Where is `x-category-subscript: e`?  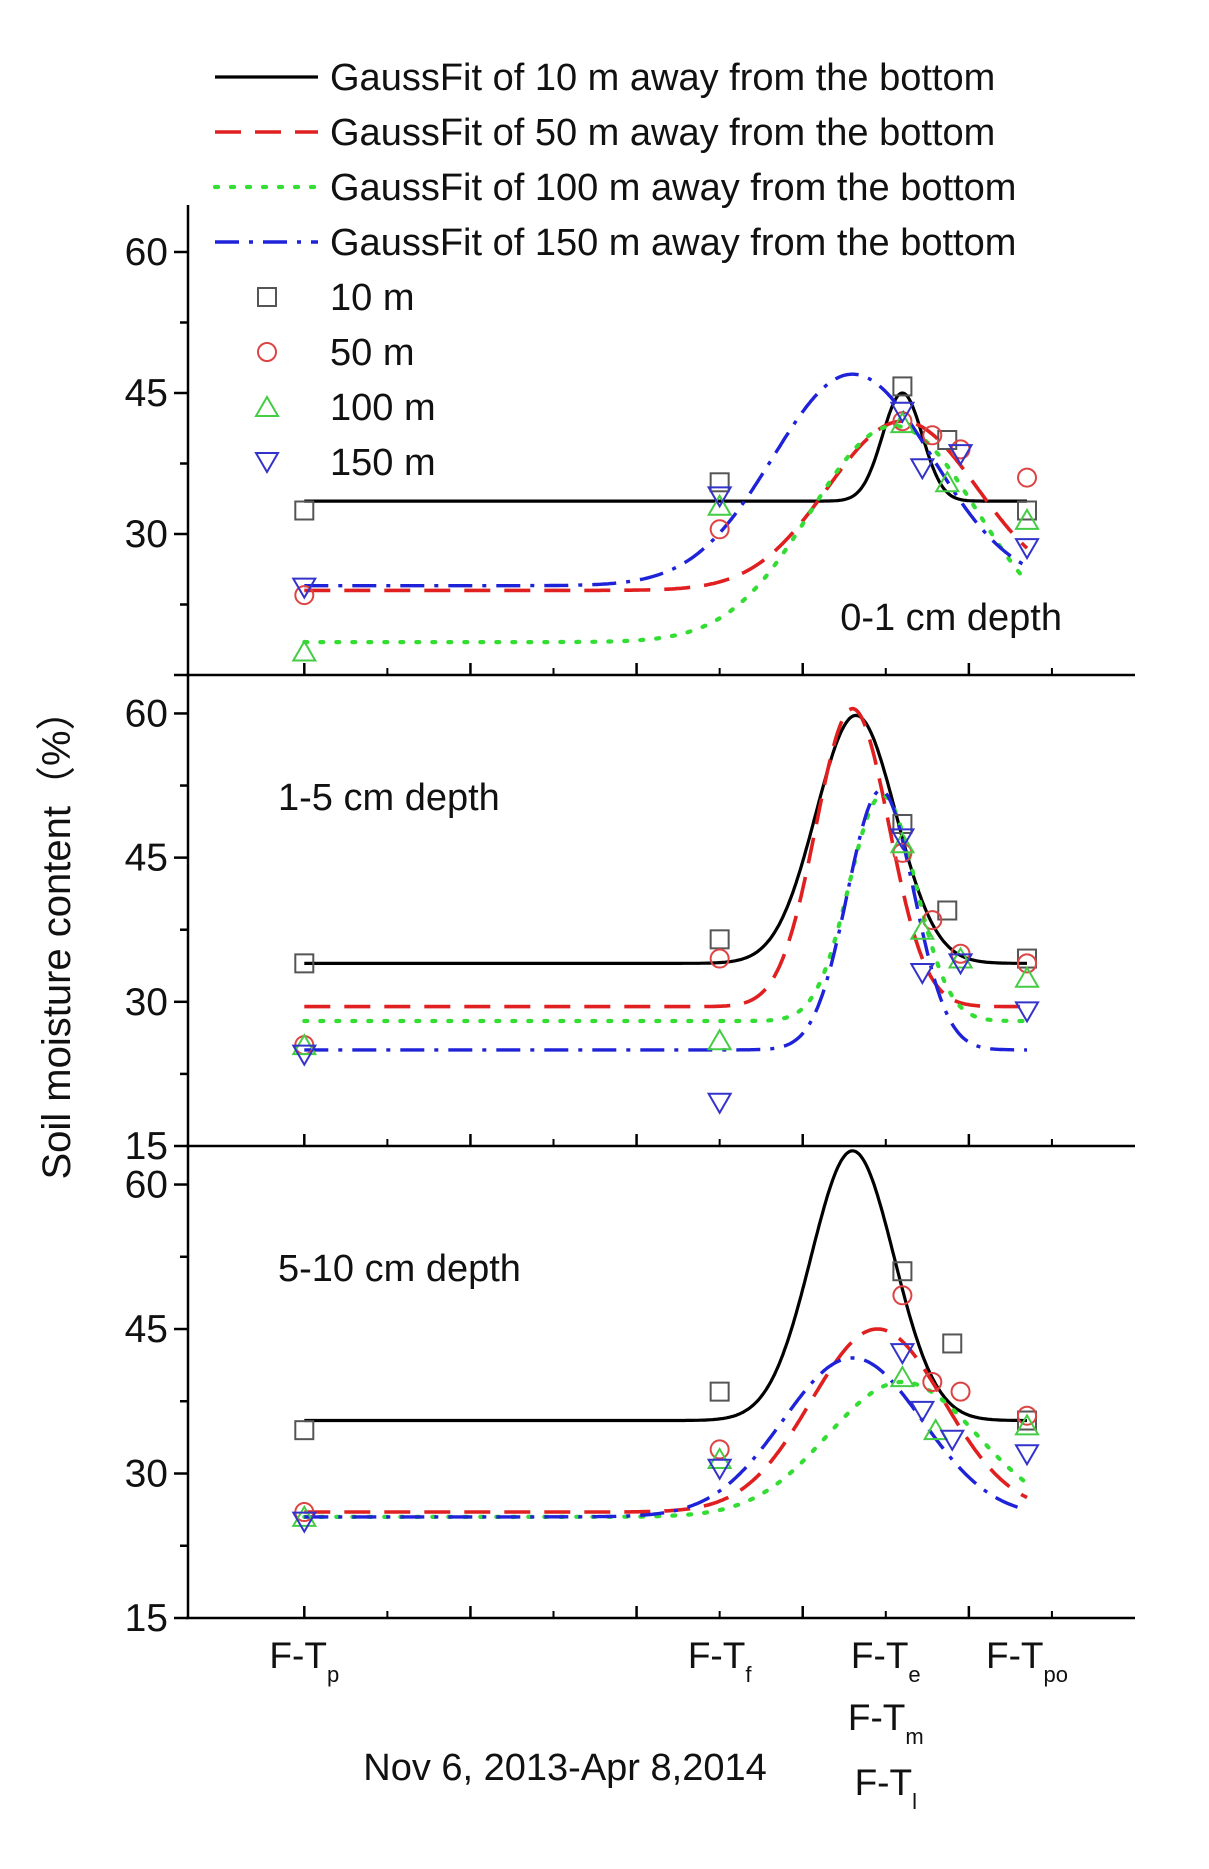 x-category-subscript: e is located at coordinates (914, 1674).